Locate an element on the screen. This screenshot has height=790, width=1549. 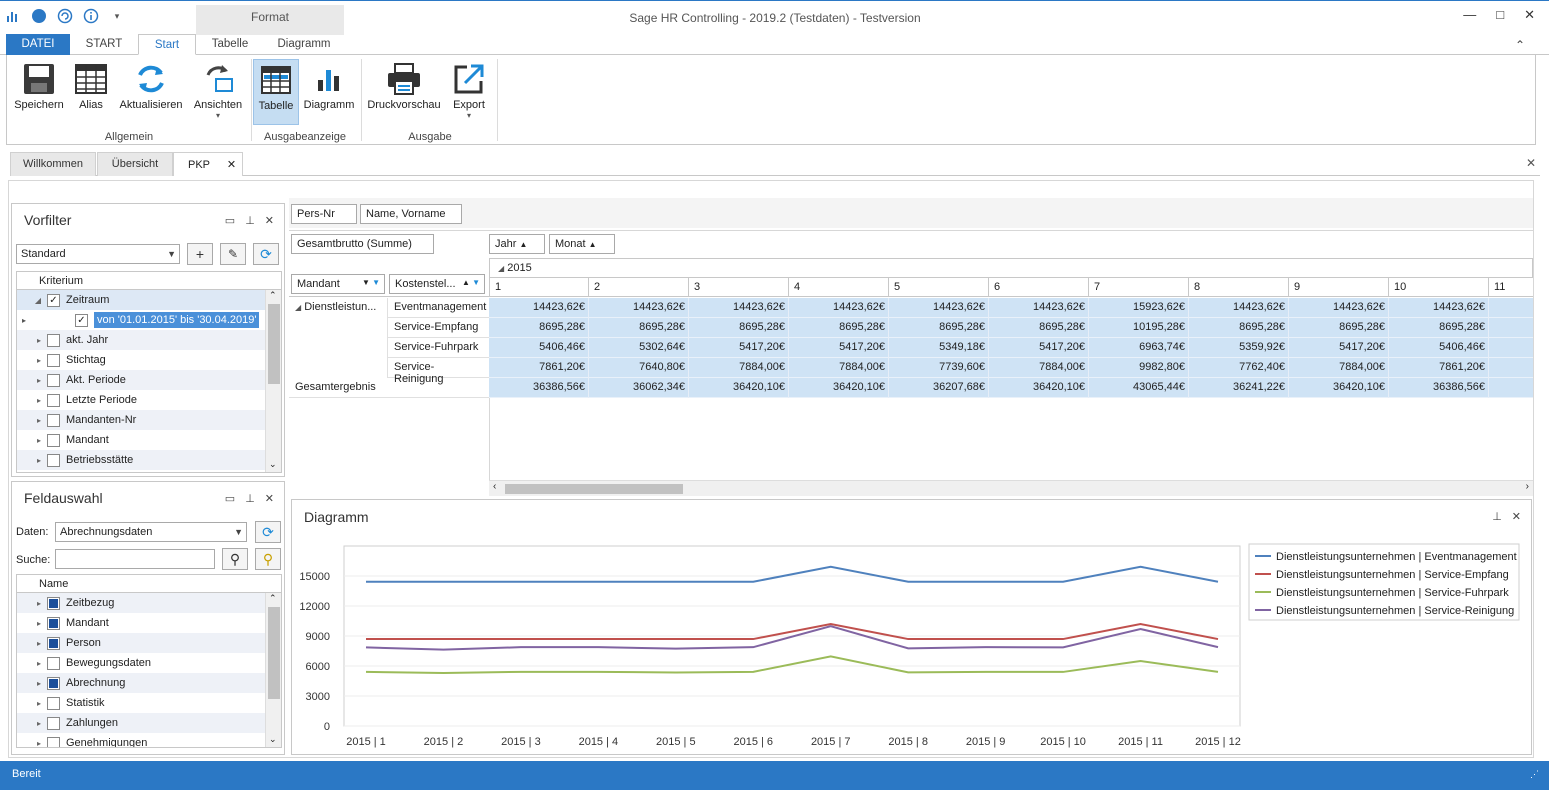
cost-center-label: Service-Reinigung is located at coordinates (438, 371).